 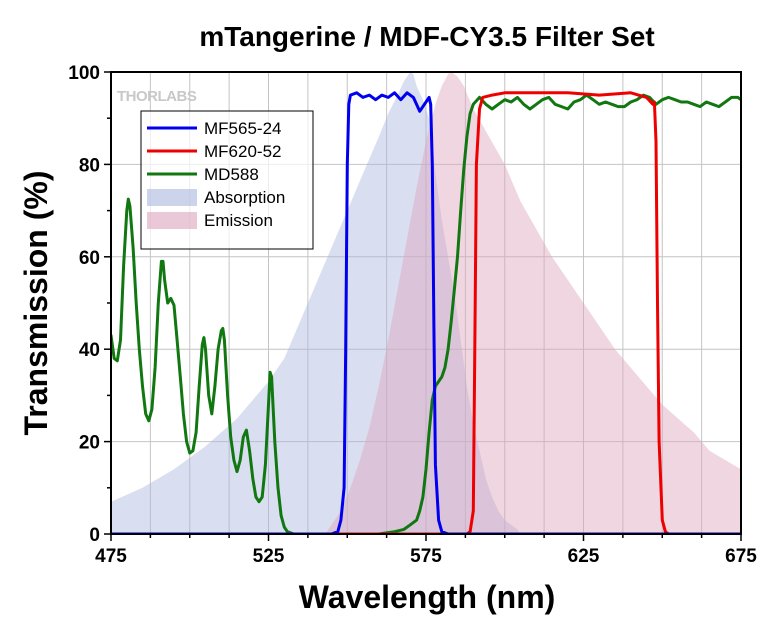 I want to click on x-tick-label: 525, so click(x=269, y=556).